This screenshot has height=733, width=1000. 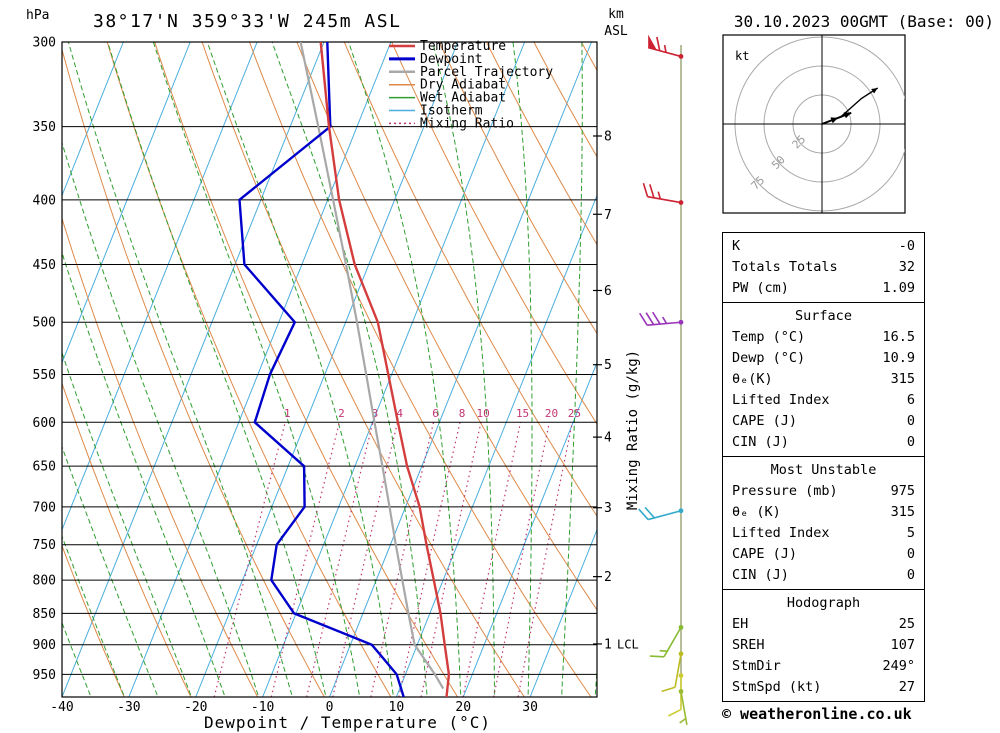 I want to click on copyright-link: © weatheronline.co.uk, so click(x=817, y=714).